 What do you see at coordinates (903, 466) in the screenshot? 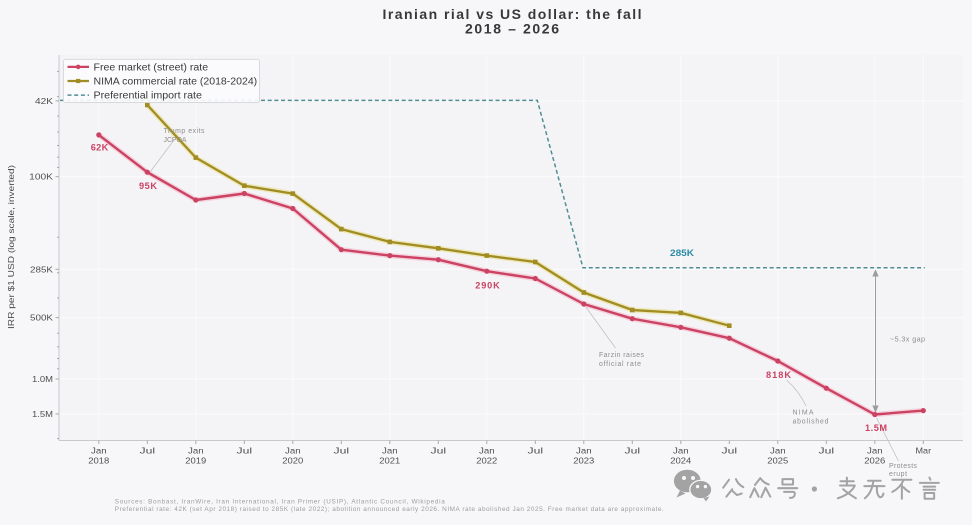
I see `svg-text: Protests` at bounding box center [903, 466].